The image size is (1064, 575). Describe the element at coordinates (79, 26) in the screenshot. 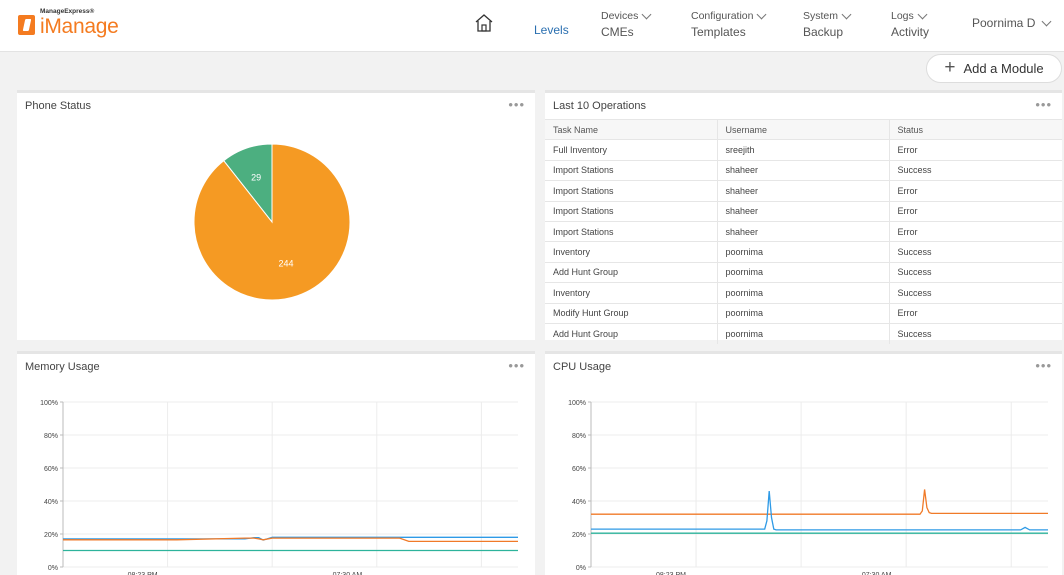

I see `logo-title: iManage` at that location.